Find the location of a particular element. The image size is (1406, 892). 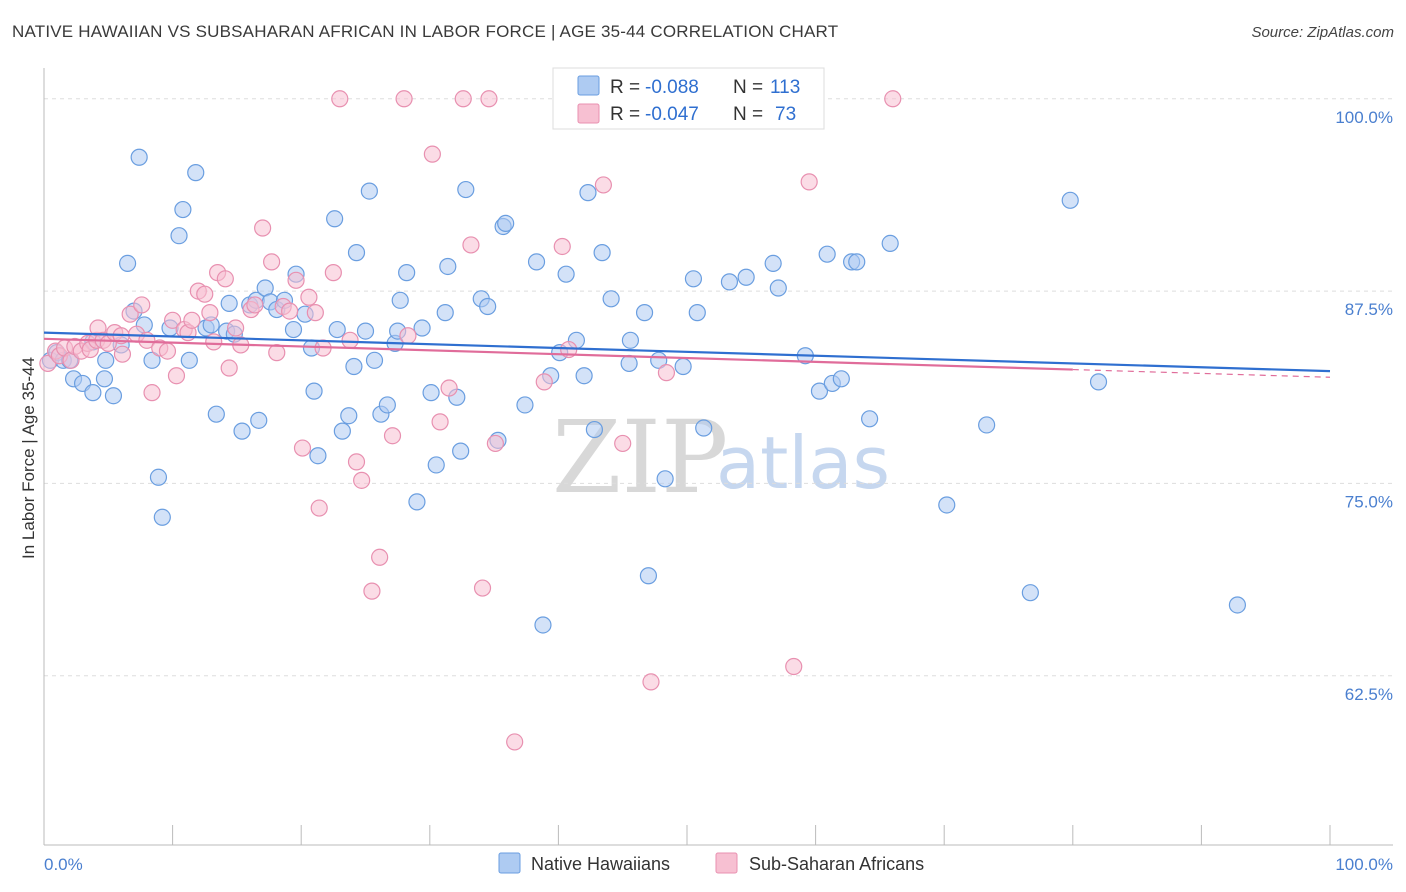

watermark-atlas: atlas is located at coordinates (803, 463).